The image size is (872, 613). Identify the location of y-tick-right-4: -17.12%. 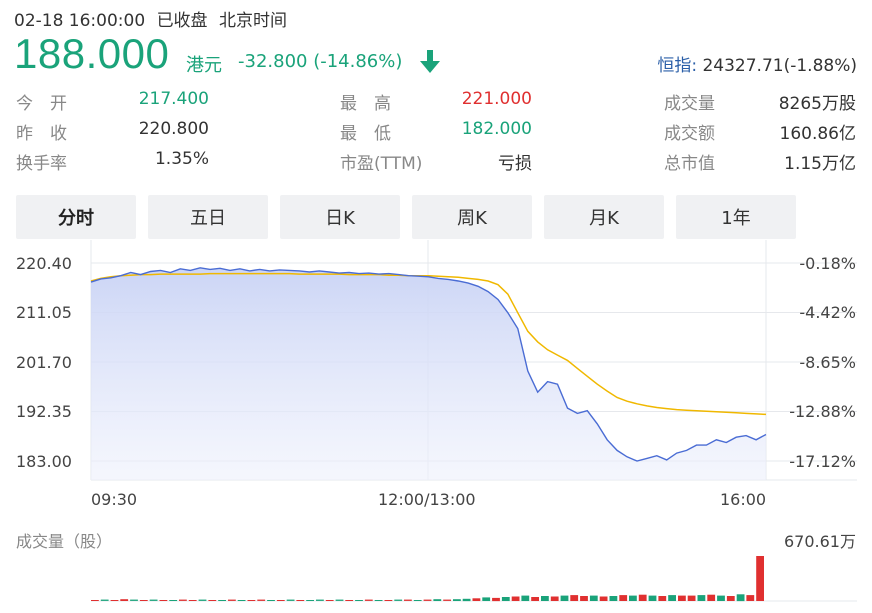
(822, 461).